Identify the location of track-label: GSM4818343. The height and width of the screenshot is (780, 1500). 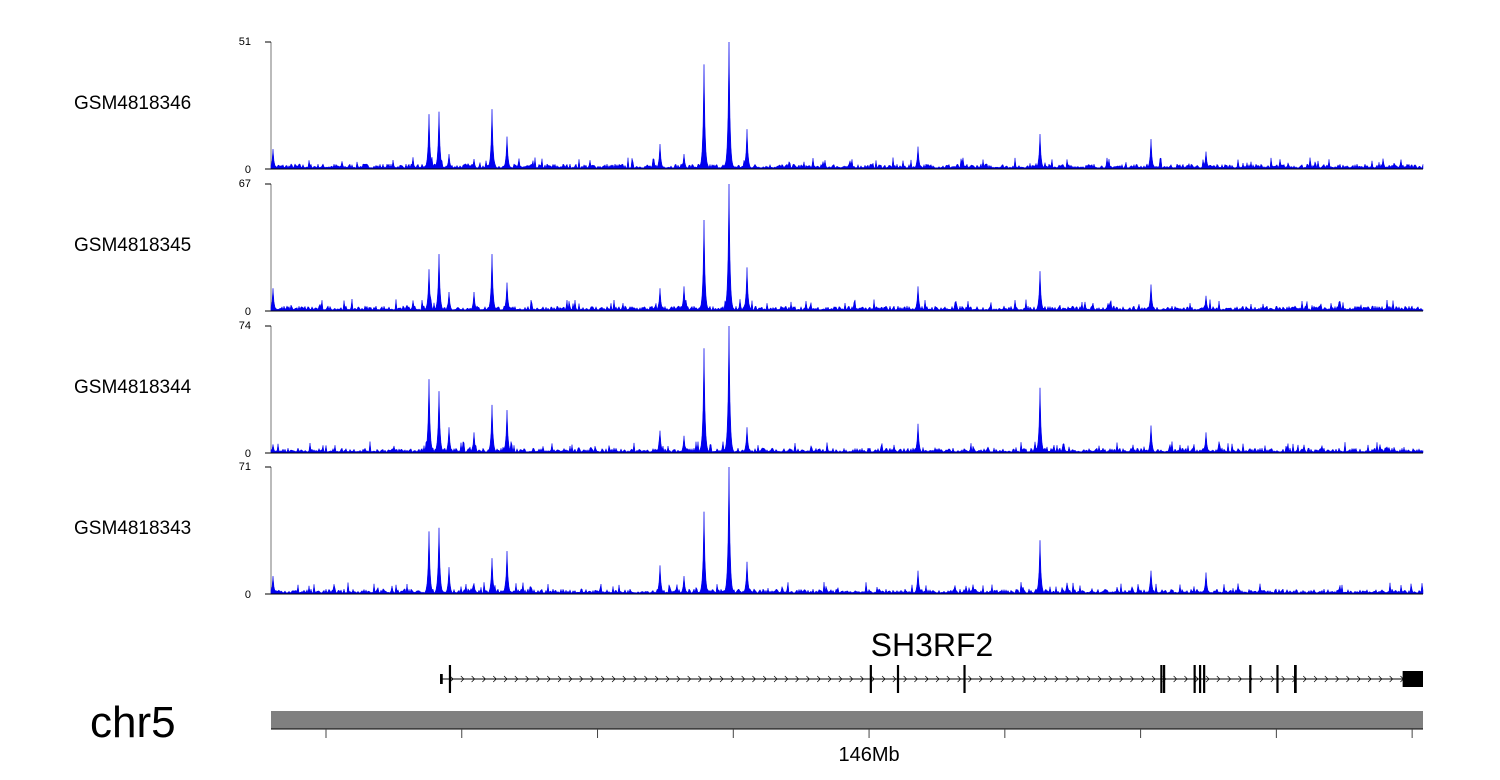
(132, 528).